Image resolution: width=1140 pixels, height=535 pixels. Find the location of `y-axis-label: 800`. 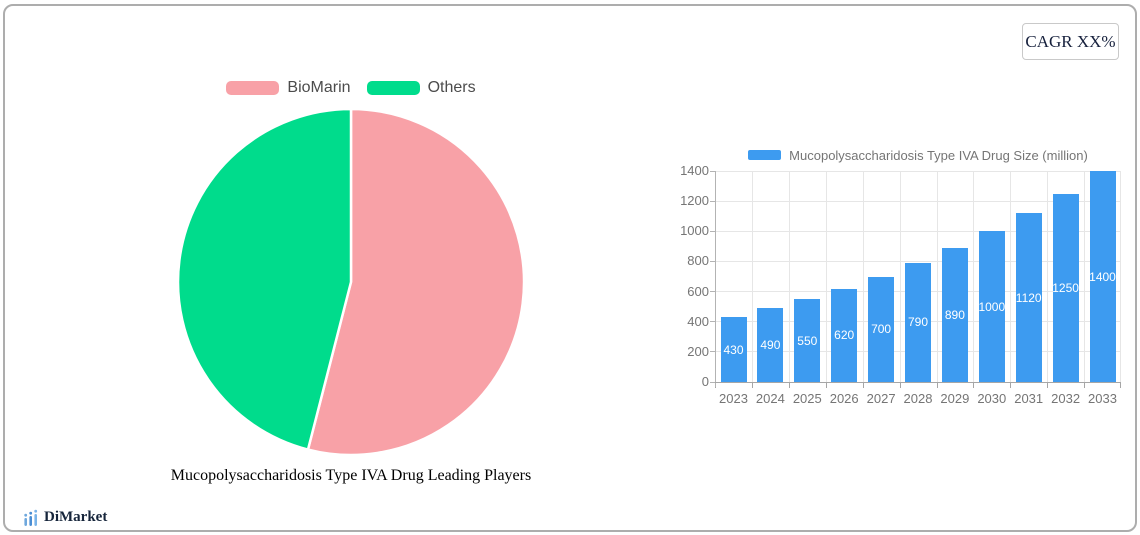

y-axis-label: 800 is located at coordinates (698, 261).